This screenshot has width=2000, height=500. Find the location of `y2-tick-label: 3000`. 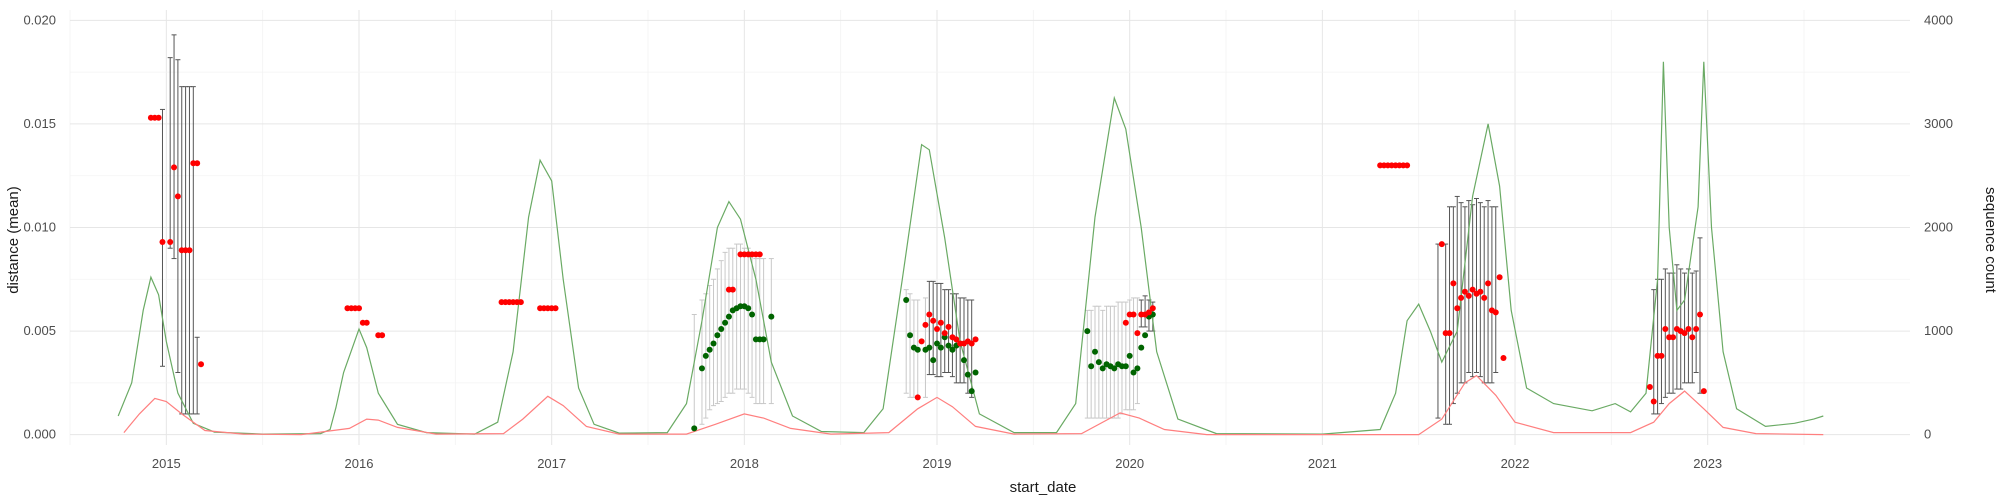

y2-tick-label: 3000 is located at coordinates (1938, 123).